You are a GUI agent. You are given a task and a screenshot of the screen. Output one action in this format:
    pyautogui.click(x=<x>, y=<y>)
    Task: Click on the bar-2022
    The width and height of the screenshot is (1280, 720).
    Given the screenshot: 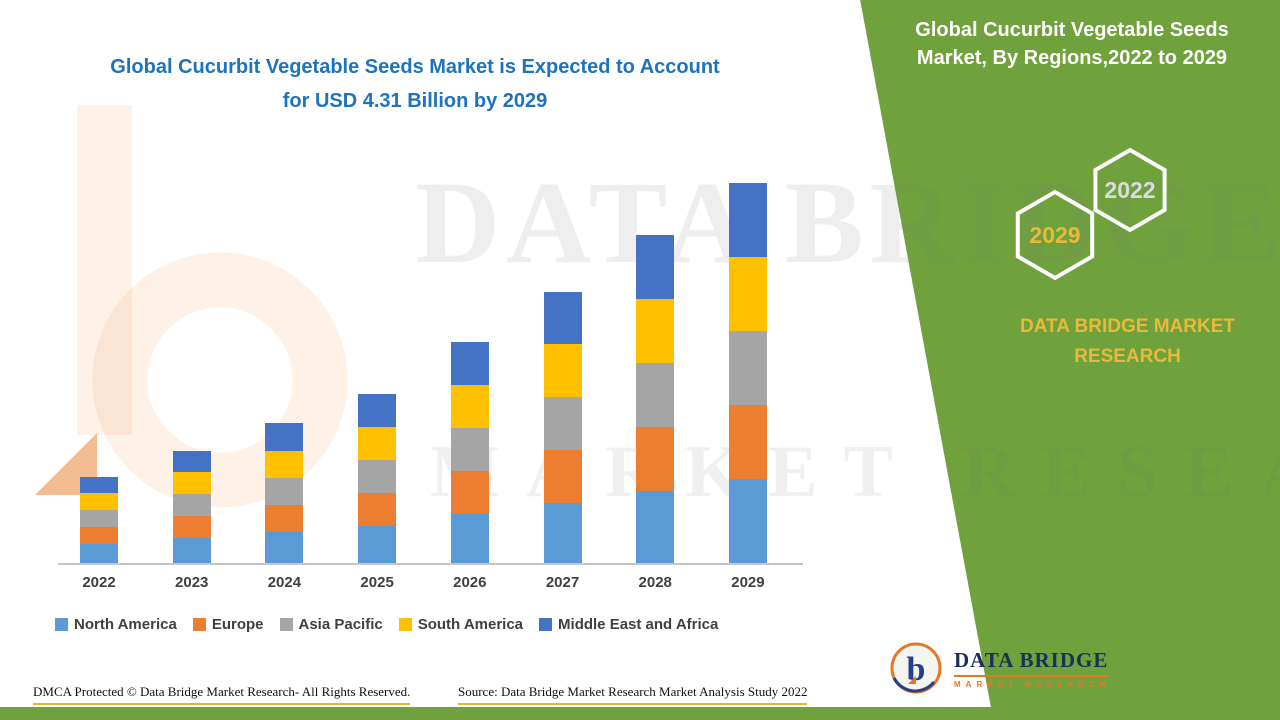 What is the action you would take?
    pyautogui.click(x=99, y=520)
    